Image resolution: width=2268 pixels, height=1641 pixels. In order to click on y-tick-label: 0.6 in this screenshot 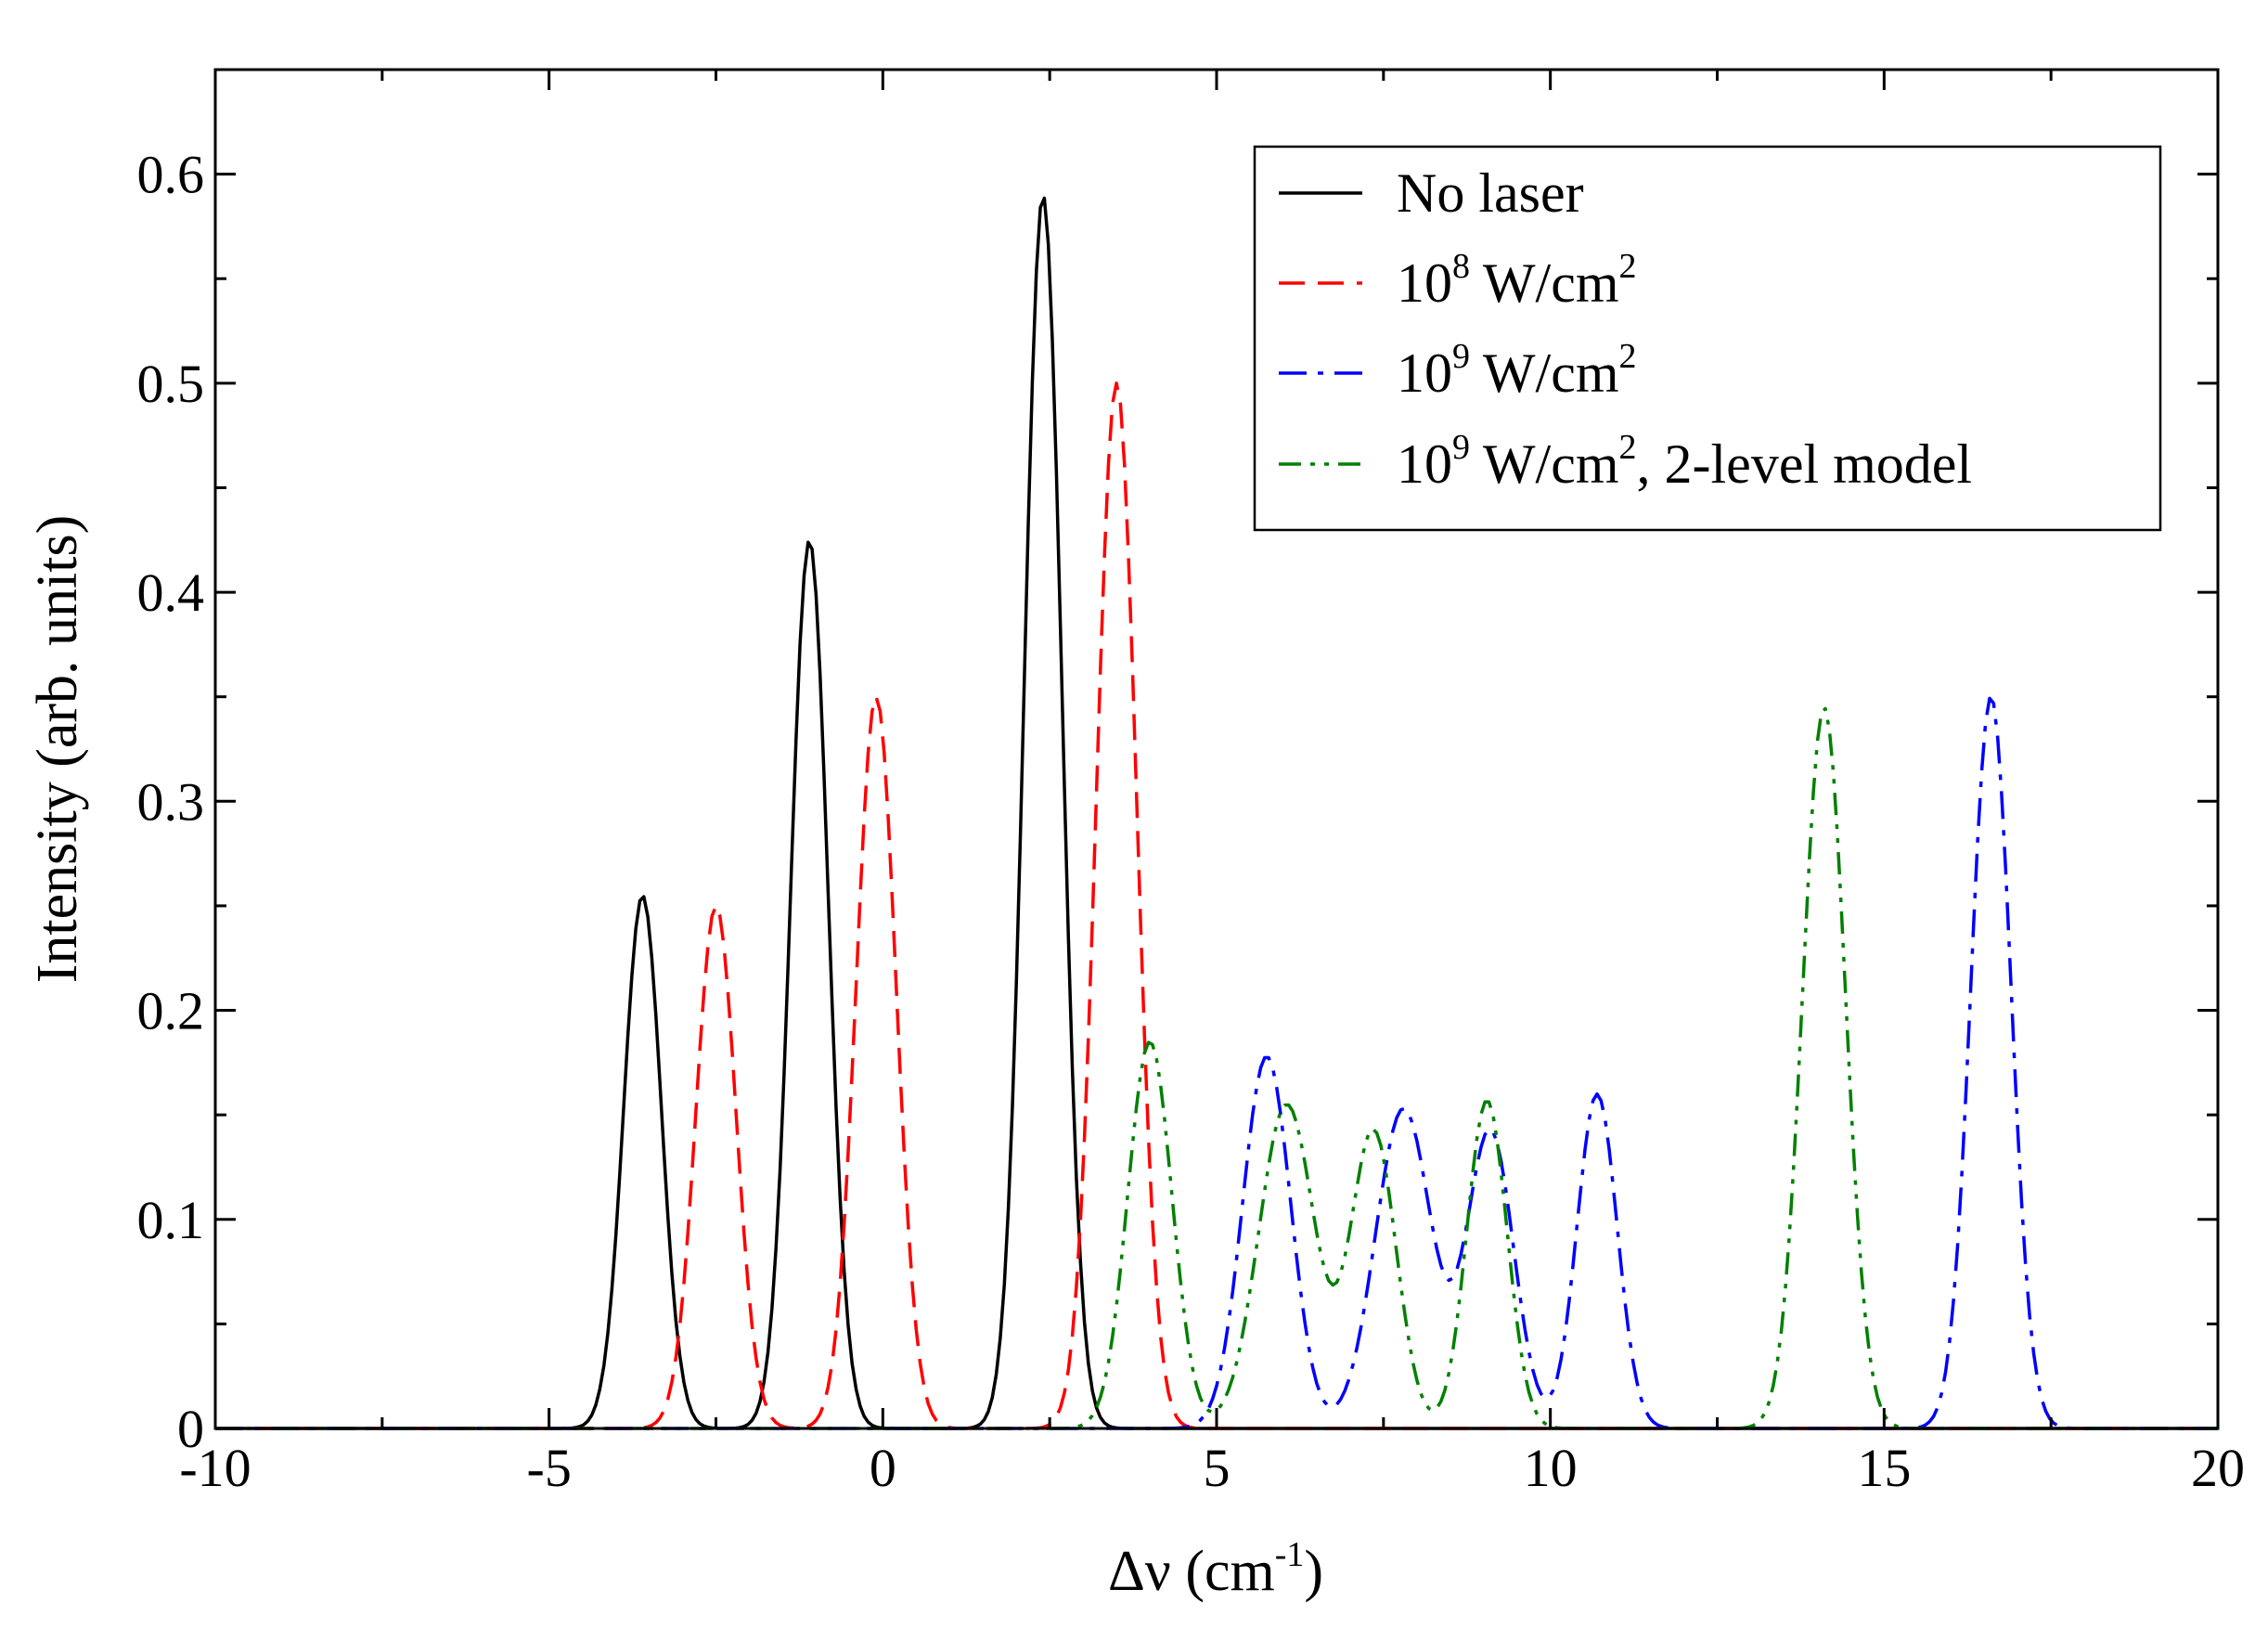, I will do `click(171, 175)`.